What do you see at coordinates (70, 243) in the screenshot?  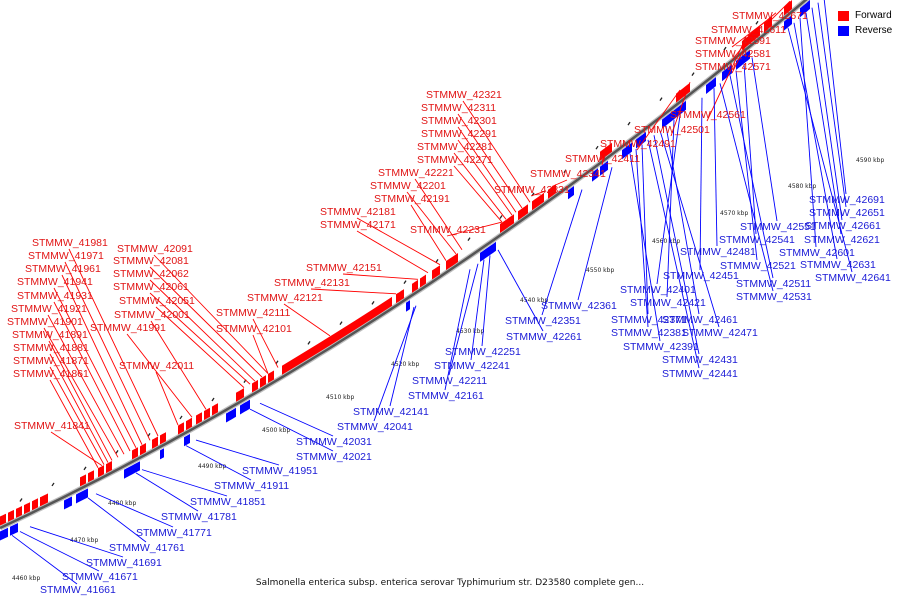 I see `forward-gene-label: STMMW_41981` at bounding box center [70, 243].